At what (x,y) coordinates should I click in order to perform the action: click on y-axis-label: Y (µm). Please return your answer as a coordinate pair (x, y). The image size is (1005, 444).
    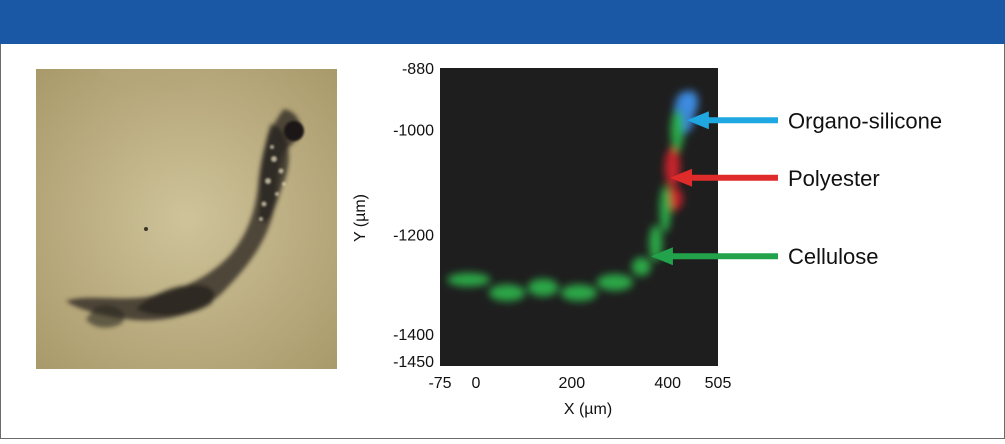
    Looking at the image, I should click on (360, 218).